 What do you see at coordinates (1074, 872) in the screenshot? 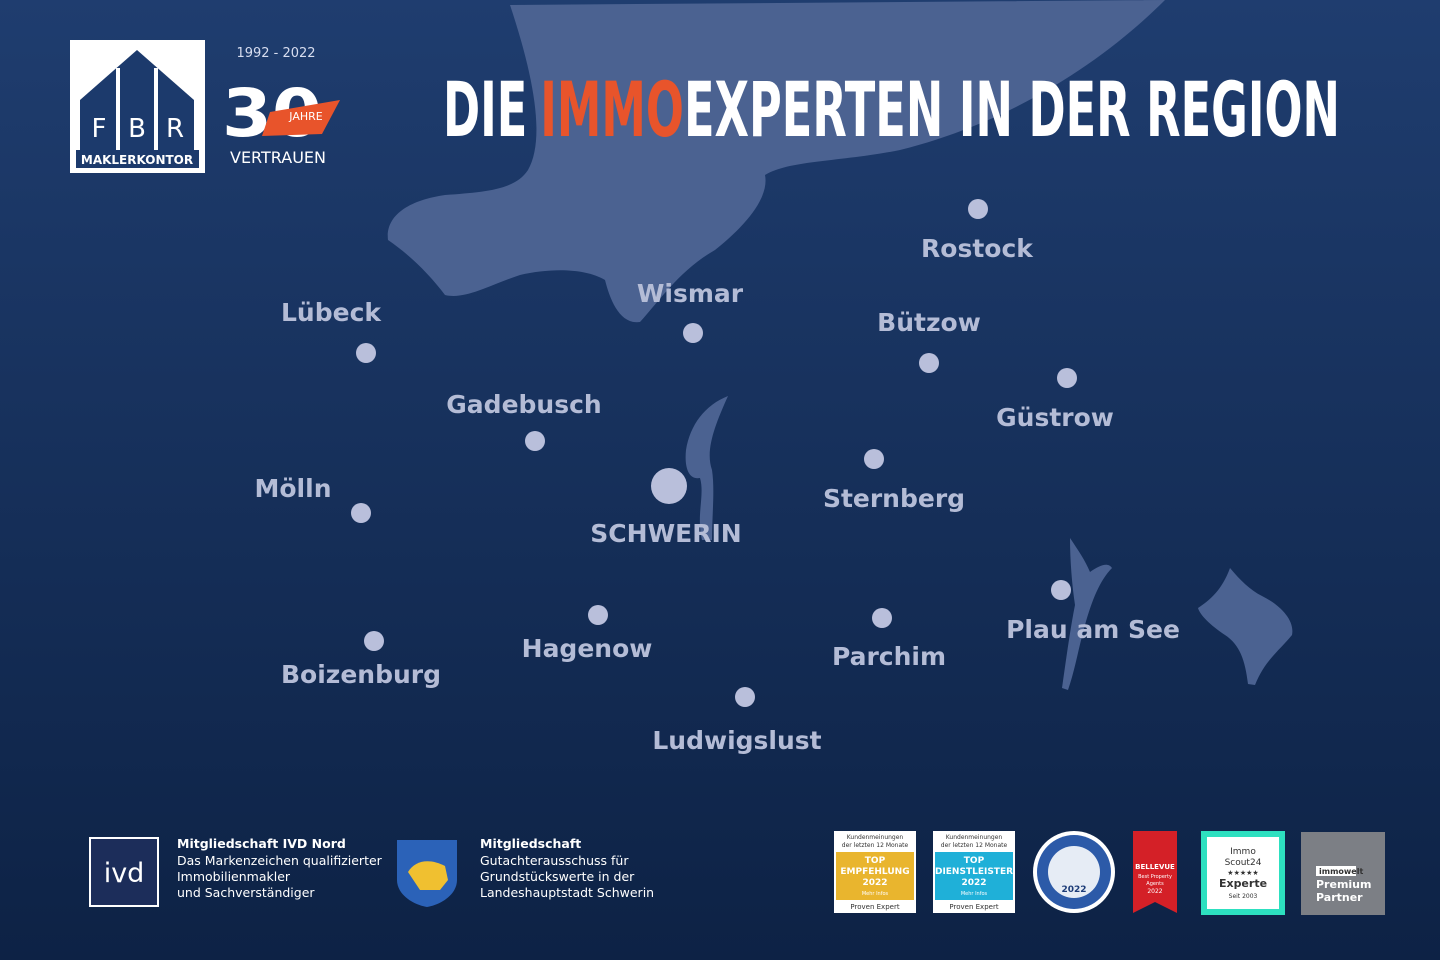
I see `badge-pma: 2022` at bounding box center [1074, 872].